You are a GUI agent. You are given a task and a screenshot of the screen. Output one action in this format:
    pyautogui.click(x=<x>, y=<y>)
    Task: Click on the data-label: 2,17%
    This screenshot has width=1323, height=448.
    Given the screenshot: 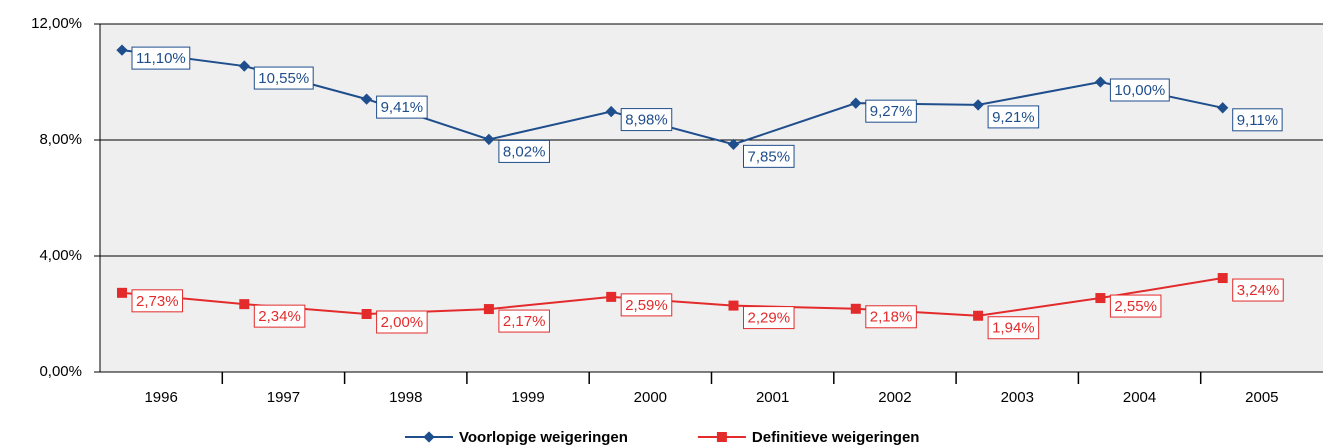 What is the action you would take?
    pyautogui.click(x=524, y=321)
    